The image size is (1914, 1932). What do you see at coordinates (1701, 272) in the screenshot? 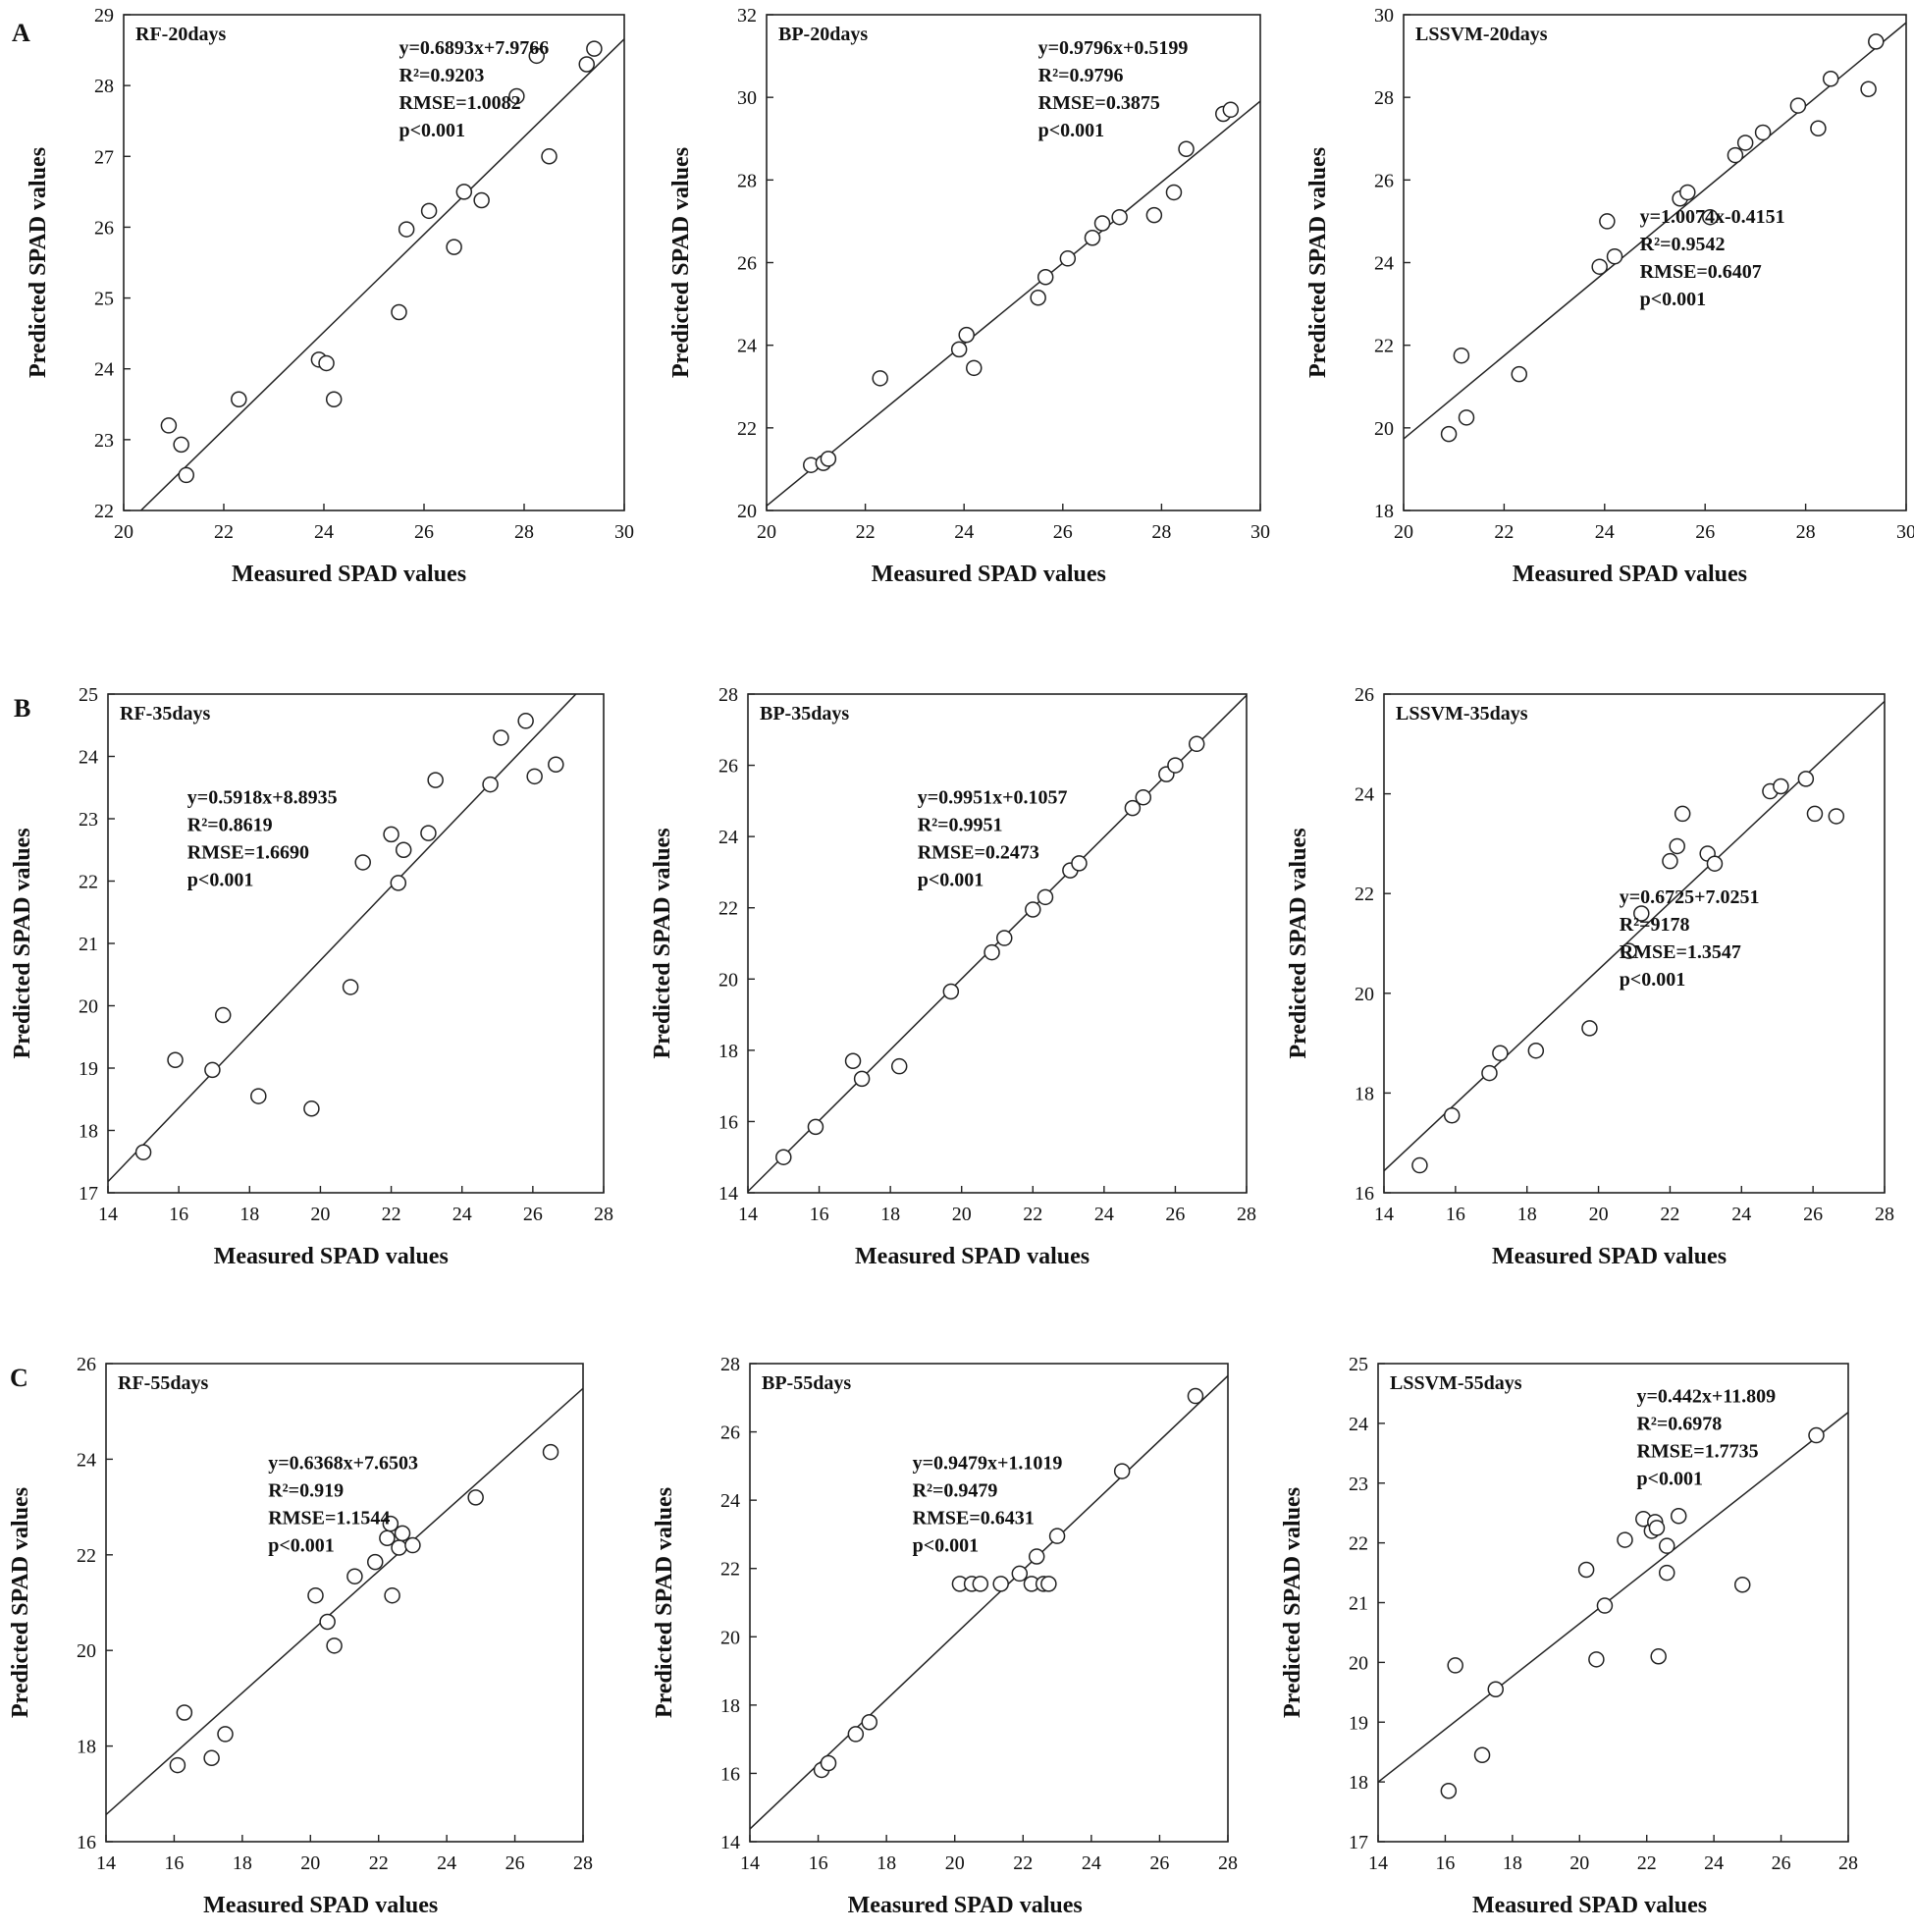
I see `fit-statistic: RMSE=0.6407` at bounding box center [1701, 272].